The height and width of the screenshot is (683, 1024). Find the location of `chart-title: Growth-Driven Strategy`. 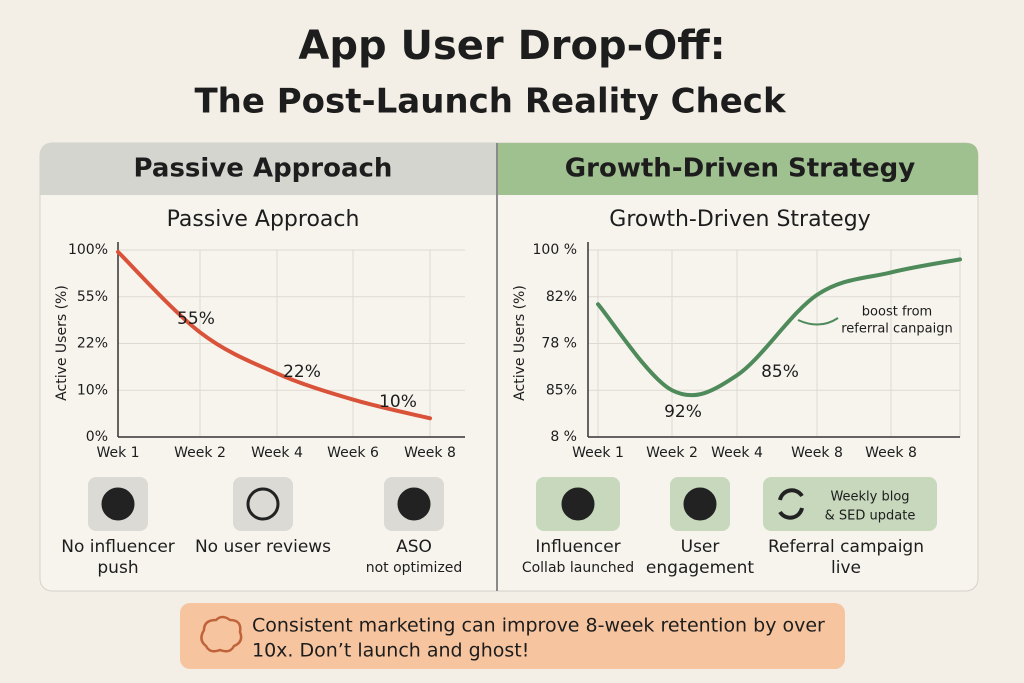

chart-title: Growth-Driven Strategy is located at coordinates (739, 219).